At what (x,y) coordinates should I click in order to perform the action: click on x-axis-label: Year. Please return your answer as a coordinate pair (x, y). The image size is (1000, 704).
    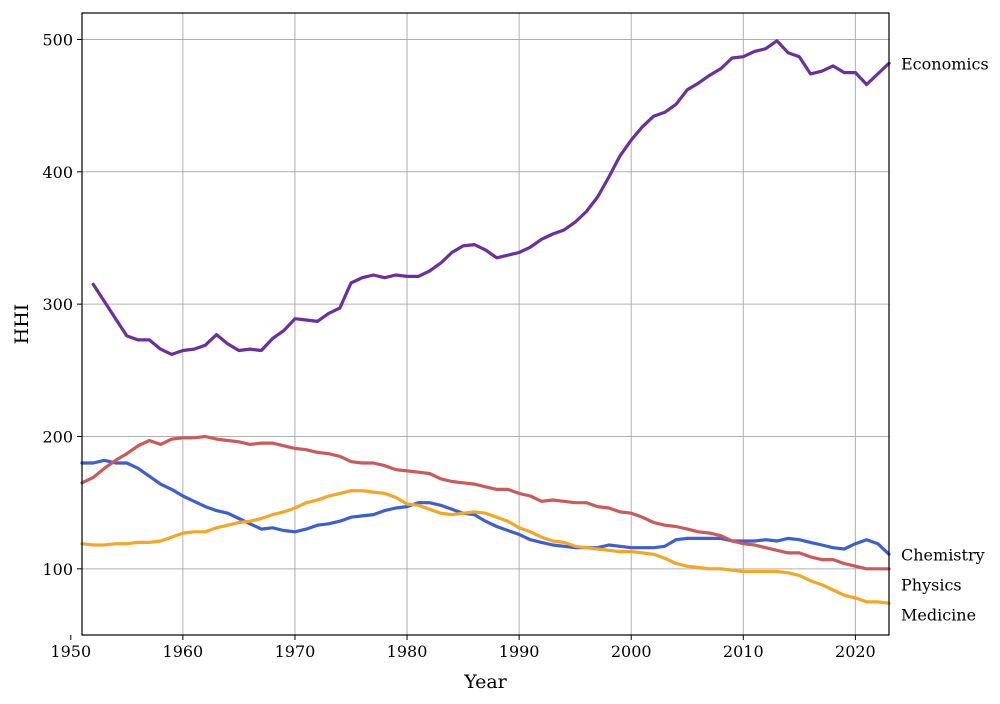
    Looking at the image, I should click on (485, 682).